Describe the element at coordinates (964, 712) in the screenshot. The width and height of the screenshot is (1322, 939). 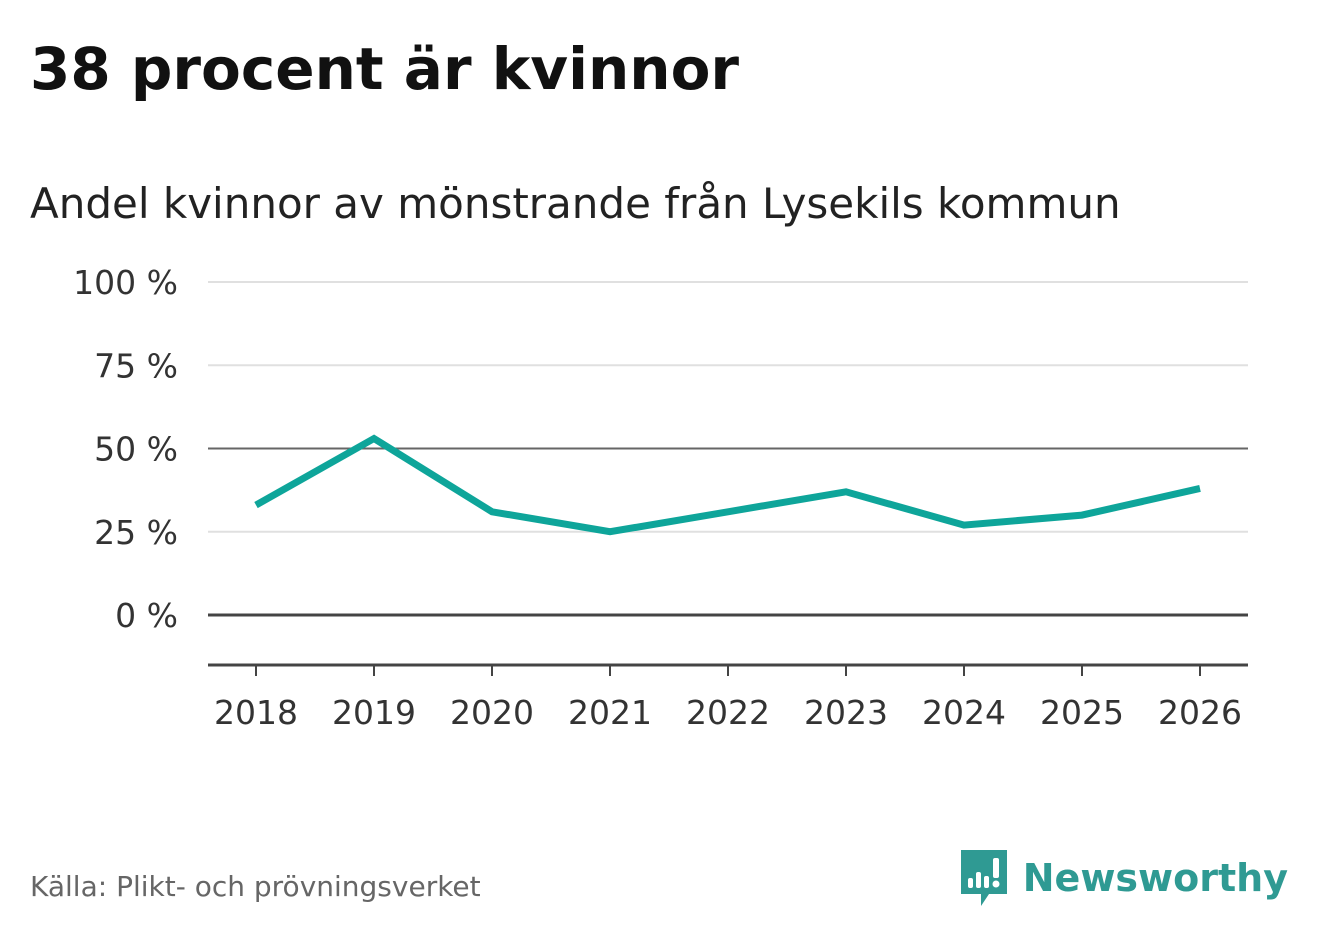
I see `x-tick-label: 2024` at that location.